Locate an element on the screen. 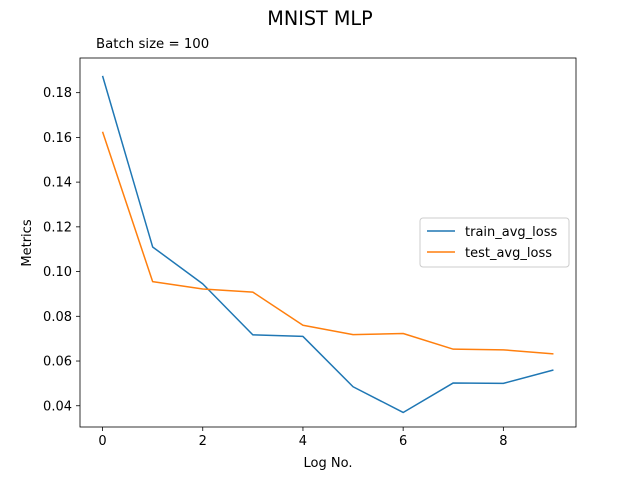  x-tick-label: 0 is located at coordinates (102, 441).